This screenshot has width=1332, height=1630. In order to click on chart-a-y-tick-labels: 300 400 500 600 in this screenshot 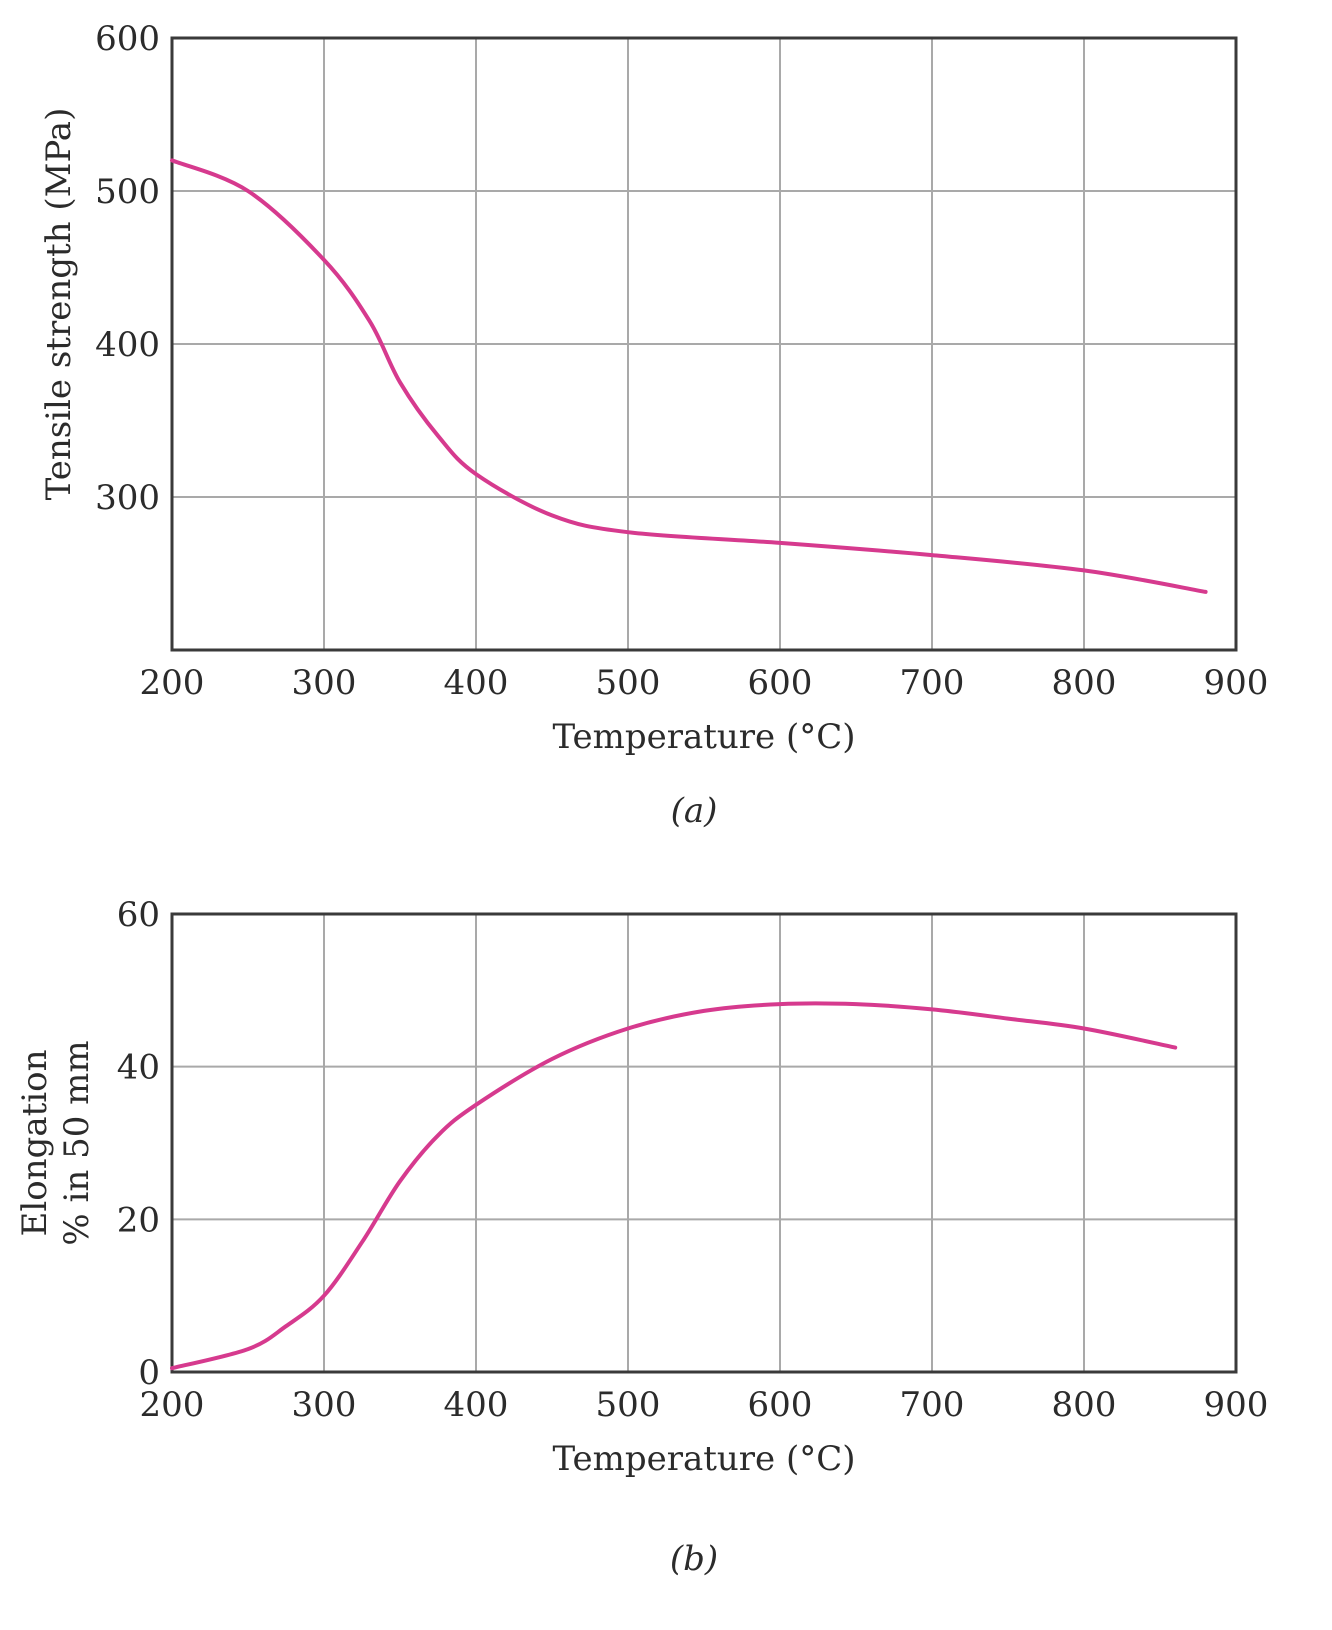, I will do `click(127, 268)`.